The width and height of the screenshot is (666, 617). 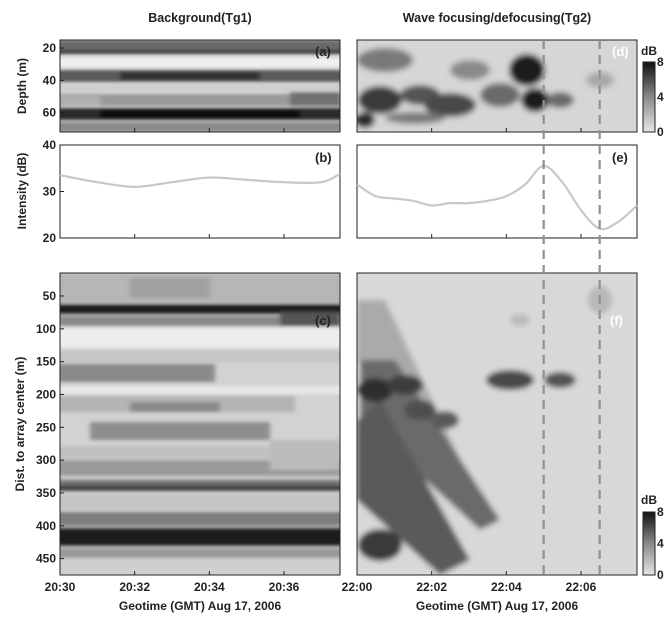 I want to click on y-tick-label: 450, so click(x=46, y=559).